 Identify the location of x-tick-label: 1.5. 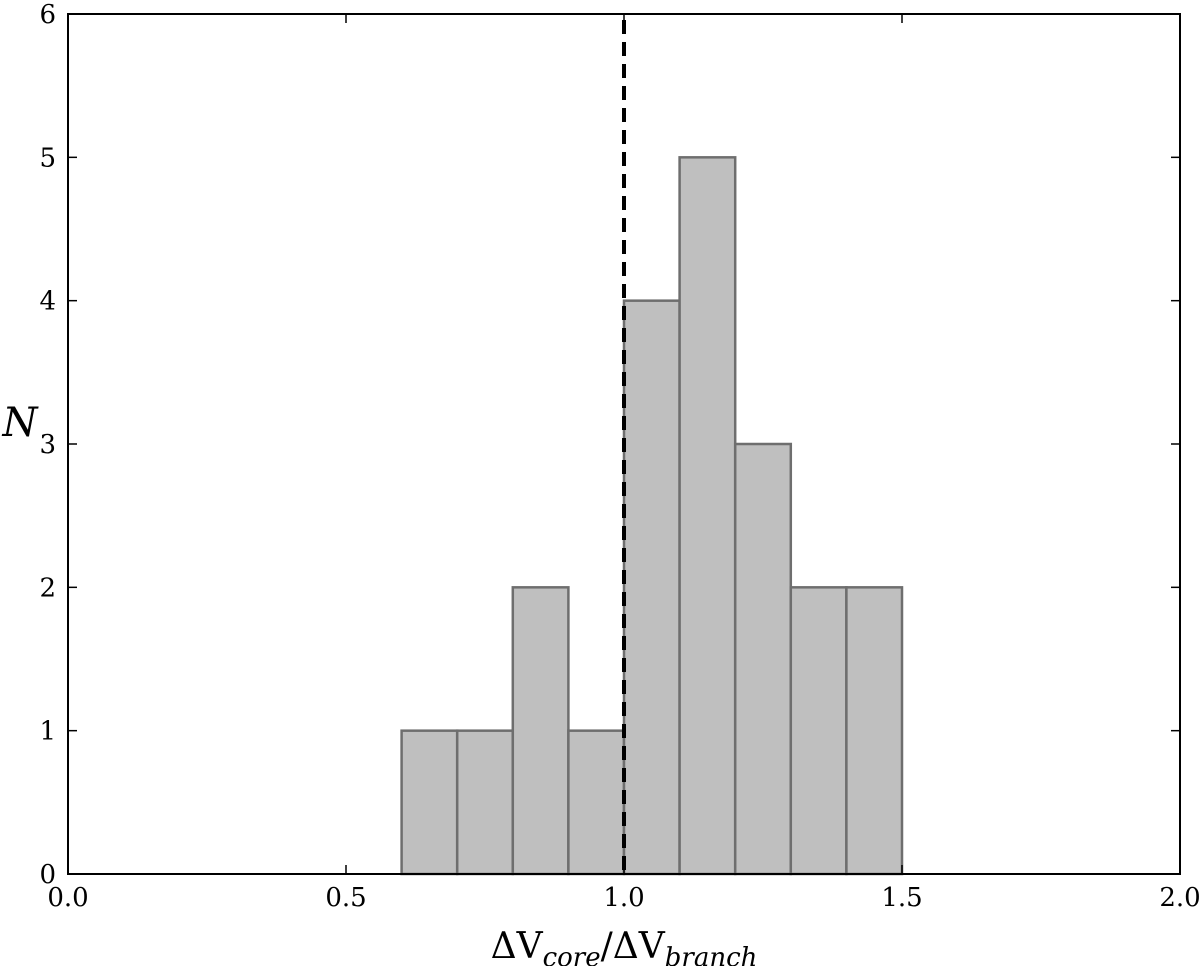
(901, 898).